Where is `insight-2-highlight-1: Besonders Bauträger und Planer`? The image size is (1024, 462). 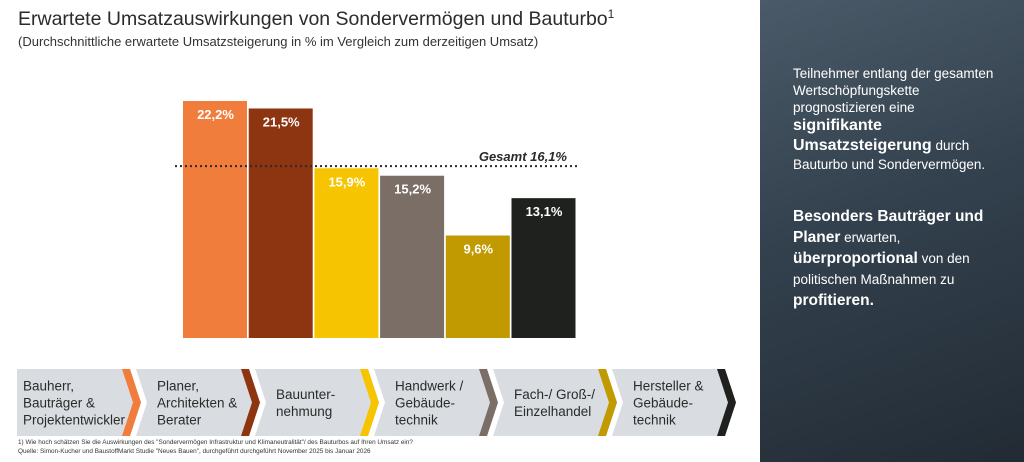 insight-2-highlight-1: Besonders Bauträger und Planer is located at coordinates (888, 227).